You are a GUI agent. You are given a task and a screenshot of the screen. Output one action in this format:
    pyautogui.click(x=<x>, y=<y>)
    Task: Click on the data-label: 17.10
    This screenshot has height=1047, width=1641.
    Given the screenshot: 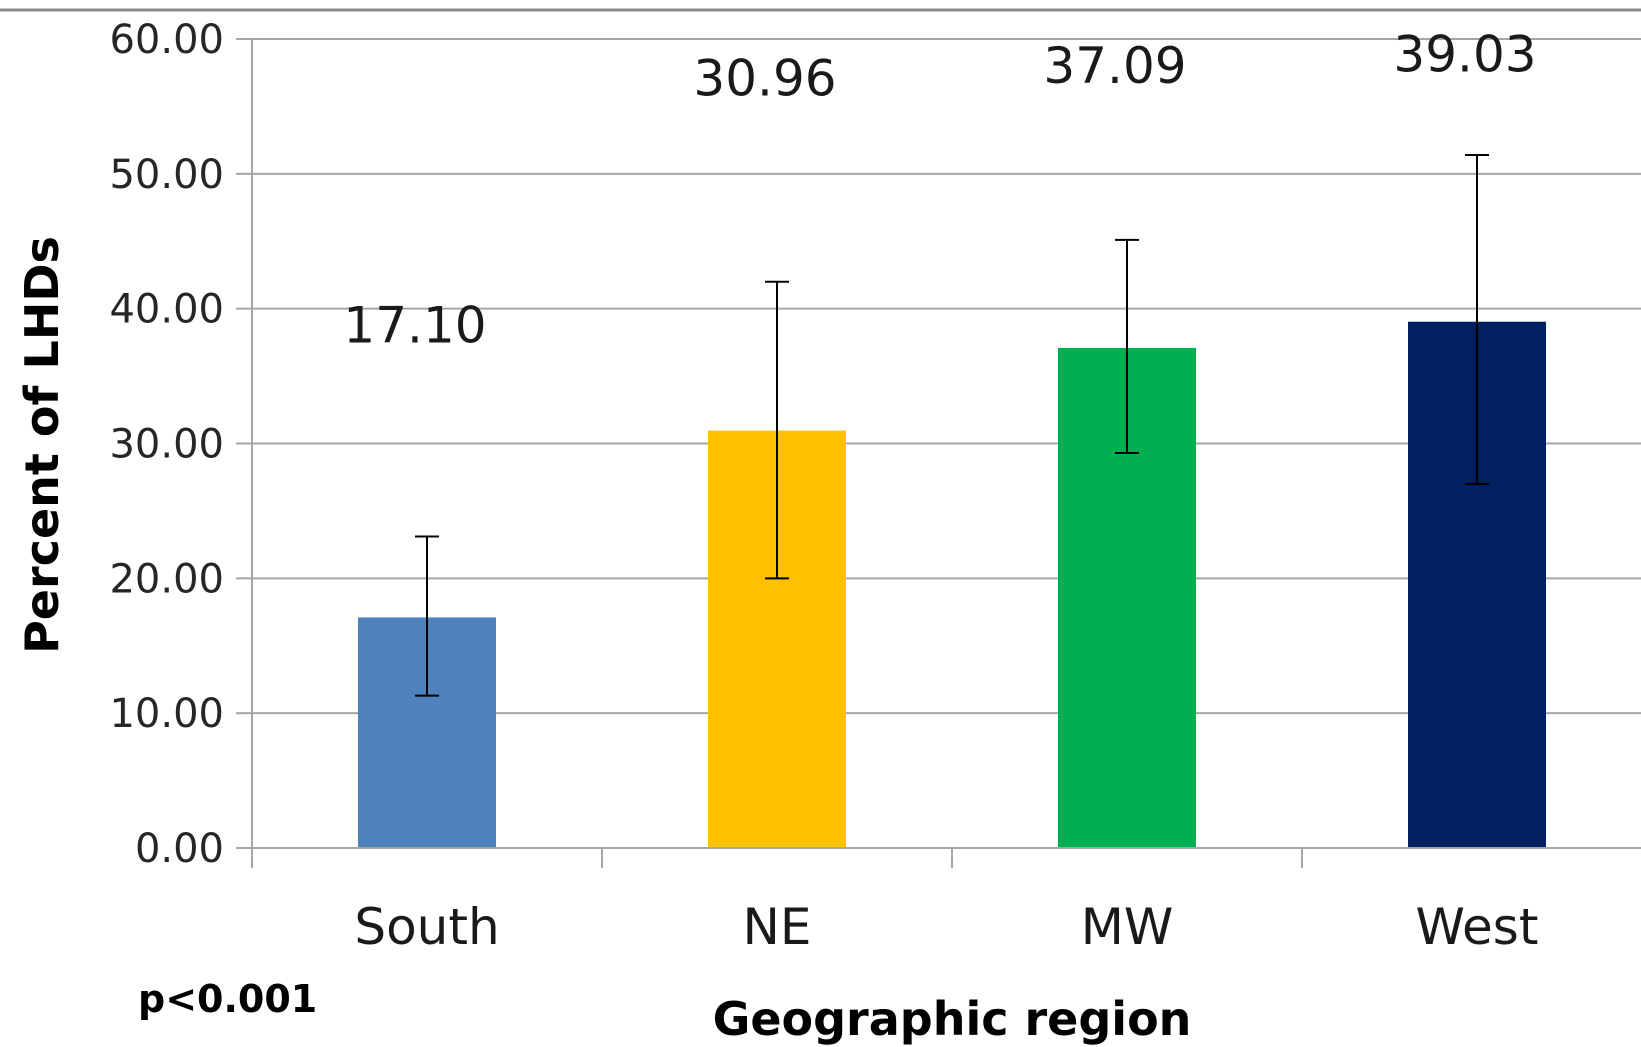 What is the action you would take?
    pyautogui.click(x=414, y=325)
    